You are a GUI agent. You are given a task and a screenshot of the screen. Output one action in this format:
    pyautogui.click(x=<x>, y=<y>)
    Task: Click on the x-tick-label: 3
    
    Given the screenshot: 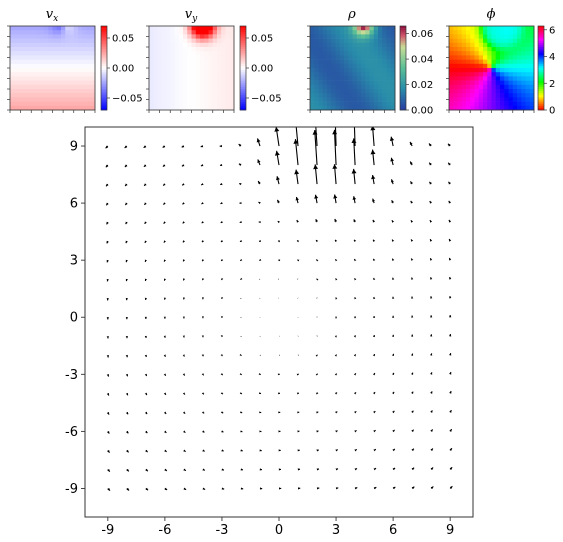 What is the action you would take?
    pyautogui.click(x=336, y=530)
    